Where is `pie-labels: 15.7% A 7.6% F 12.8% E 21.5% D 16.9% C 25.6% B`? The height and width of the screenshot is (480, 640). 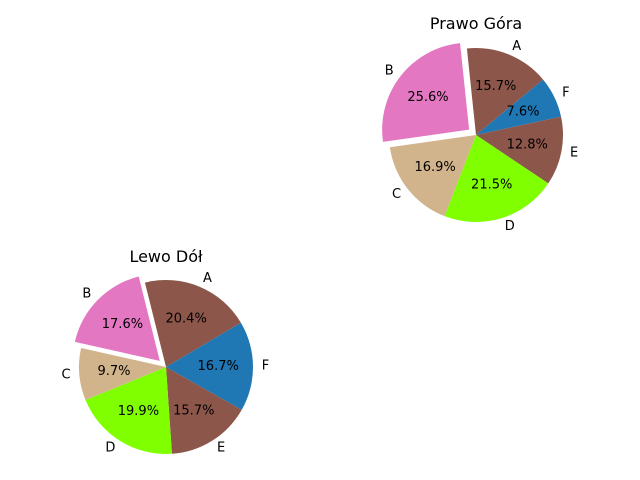 pie-labels: 15.7% A 7.6% F 12.8% E 21.5% D 16.9% C 25.6% B is located at coordinates (481, 136).